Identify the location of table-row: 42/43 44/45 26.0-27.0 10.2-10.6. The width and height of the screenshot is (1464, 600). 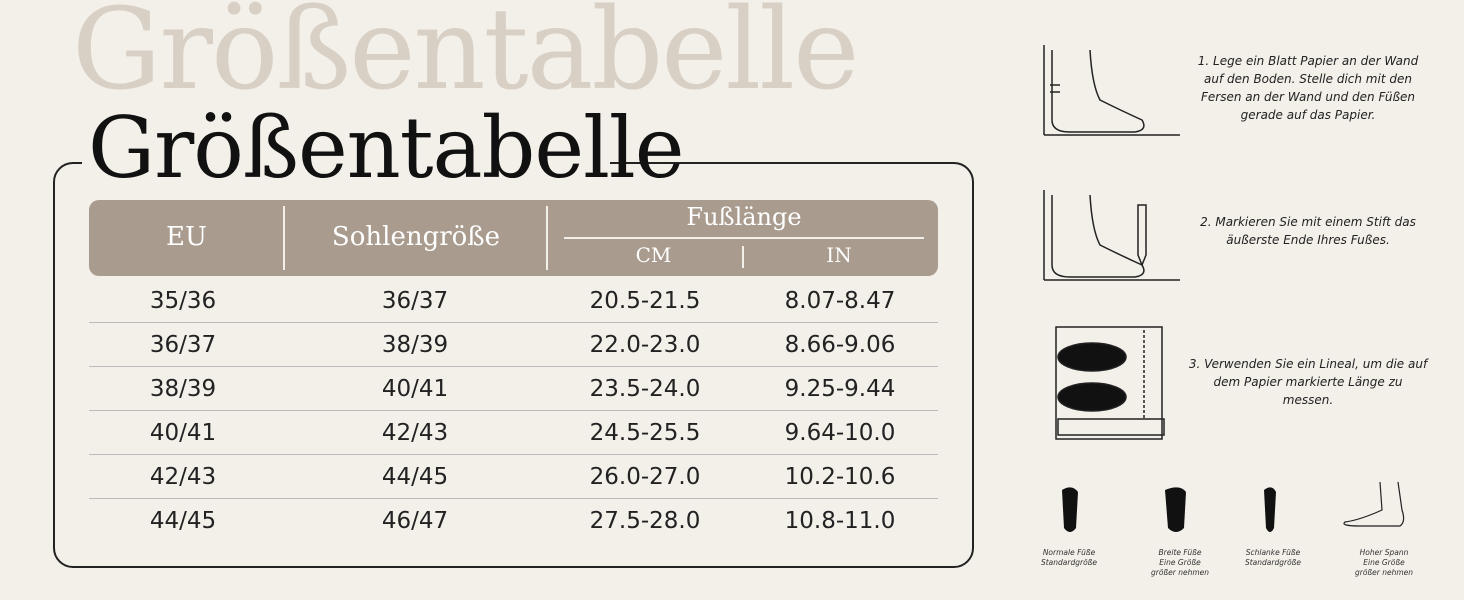
(513, 478).